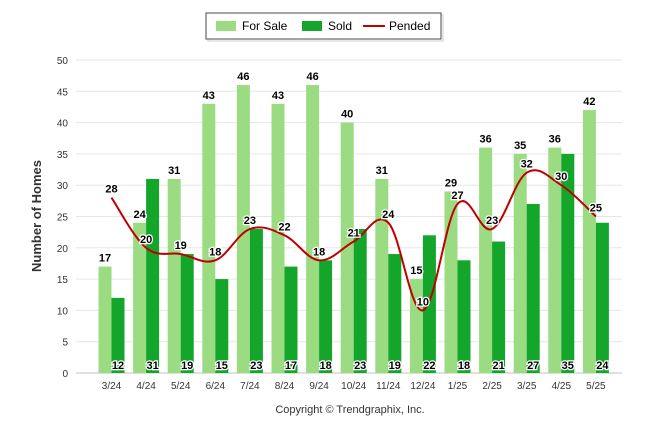 The width and height of the screenshot is (646, 439). What do you see at coordinates (63, 280) in the screenshot?
I see `y-tick-label: 15` at bounding box center [63, 280].